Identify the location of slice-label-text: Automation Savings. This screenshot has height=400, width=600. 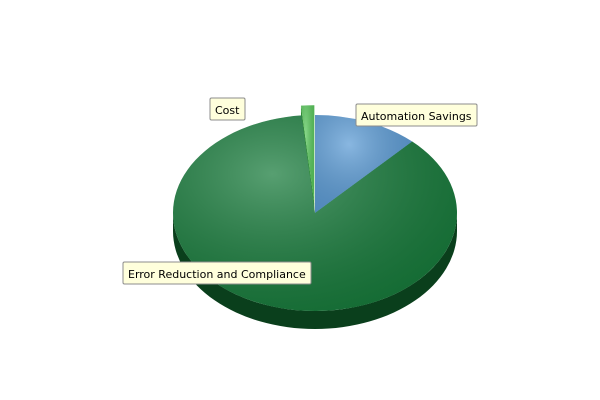
(416, 116).